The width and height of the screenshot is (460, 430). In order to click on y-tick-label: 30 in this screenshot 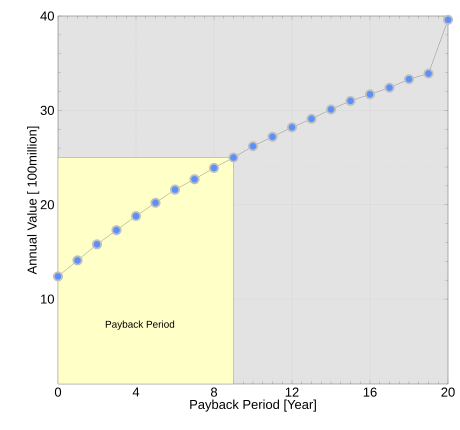, I will do `click(47, 110)`.